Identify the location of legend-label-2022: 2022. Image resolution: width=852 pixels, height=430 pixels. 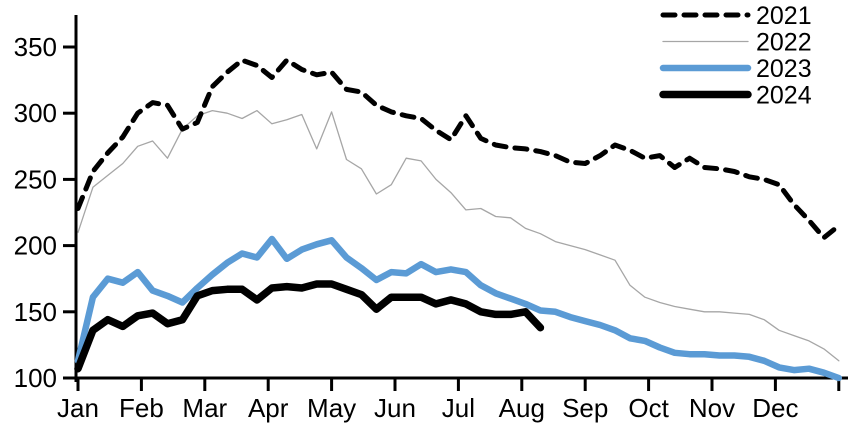
(784, 43).